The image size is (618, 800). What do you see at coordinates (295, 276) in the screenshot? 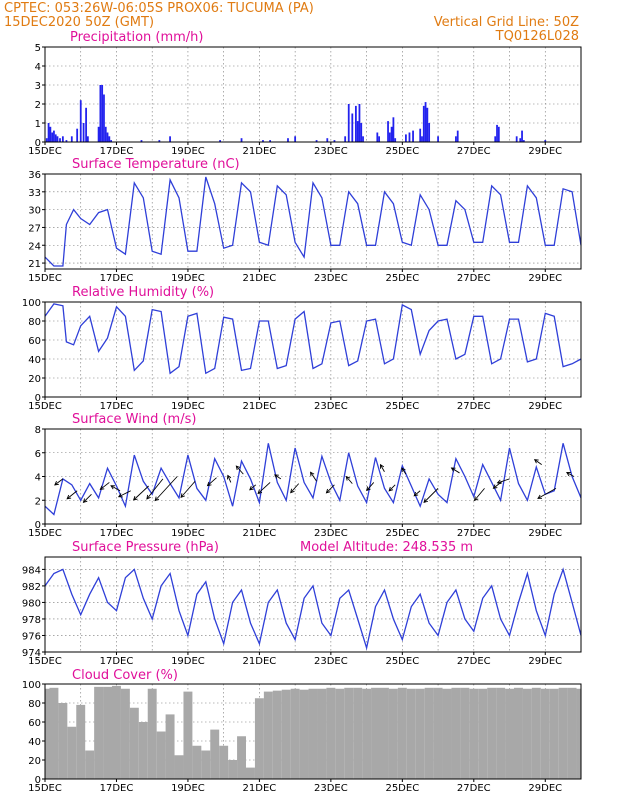
I see `temperature-x-ticks: 15DEC 17DEC 19DEC 21DEC 23DEC 25DEC 27DEC 29DEC` at bounding box center [295, 276].